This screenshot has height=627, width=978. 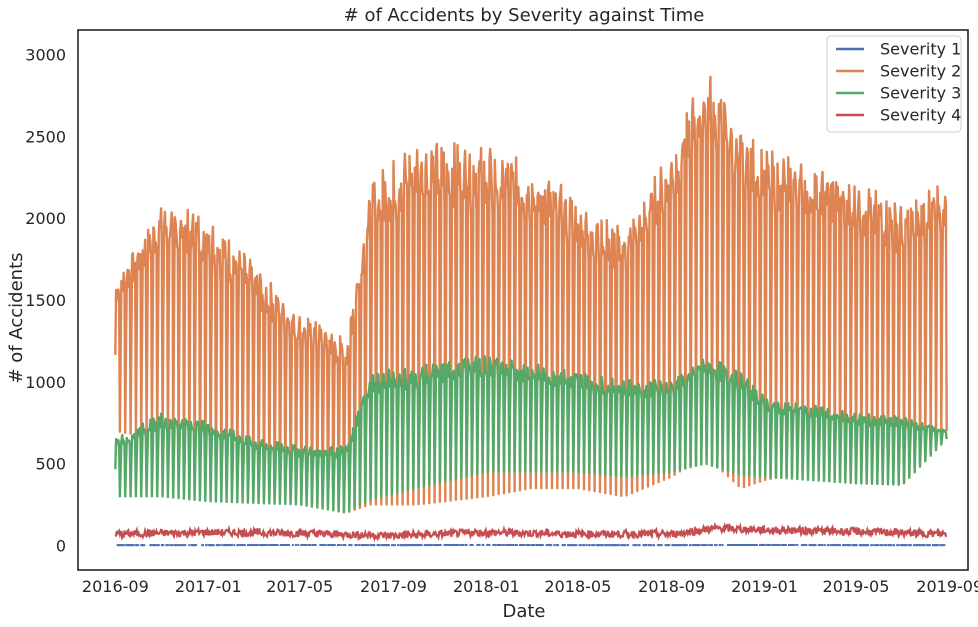 What do you see at coordinates (45, 382) in the screenshot?
I see `y-tick-label: 1000` at bounding box center [45, 382].